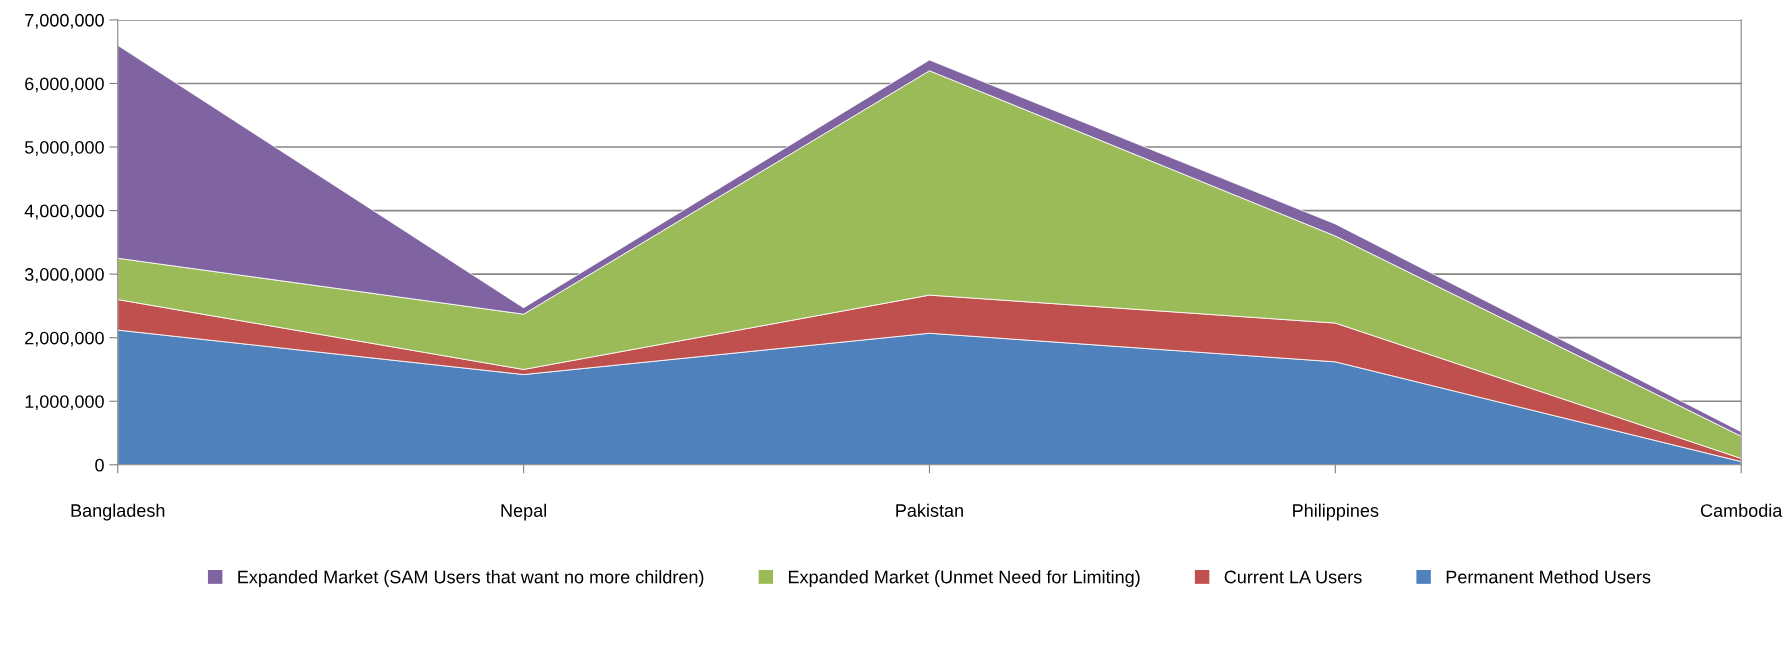 This screenshot has width=1784, height=664. I want to click on y-tick-label: 2,000,000, so click(64, 339).